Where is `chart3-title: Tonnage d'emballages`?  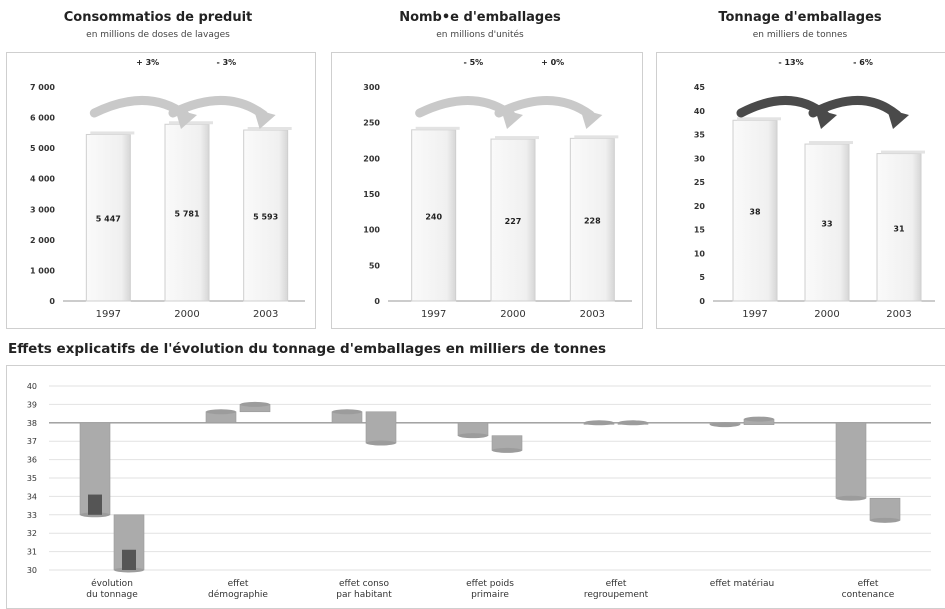
chart3-title: Tonnage d'emballages is located at coordinates (800, 17).